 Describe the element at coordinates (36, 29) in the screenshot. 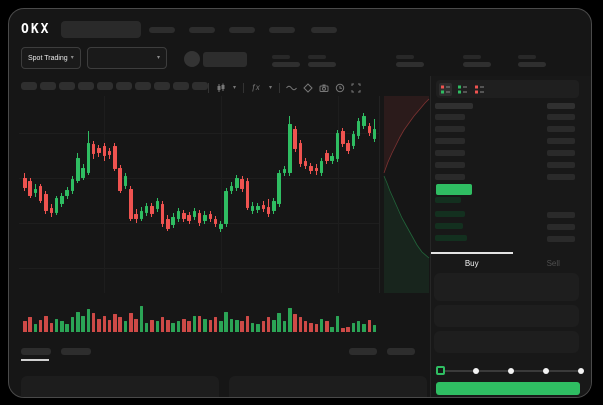

I see `okx-logo: OKX` at that location.